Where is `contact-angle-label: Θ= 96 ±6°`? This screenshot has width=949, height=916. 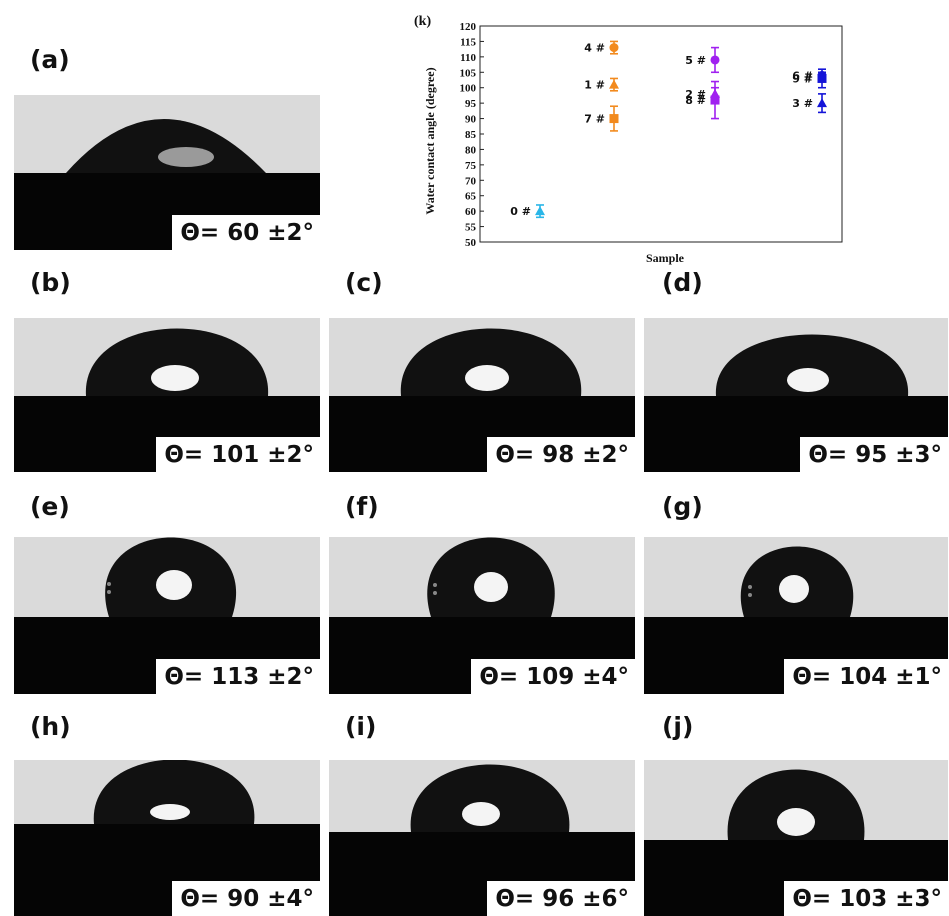
contact-angle-label: Θ= 96 ±6° is located at coordinates (561, 898).